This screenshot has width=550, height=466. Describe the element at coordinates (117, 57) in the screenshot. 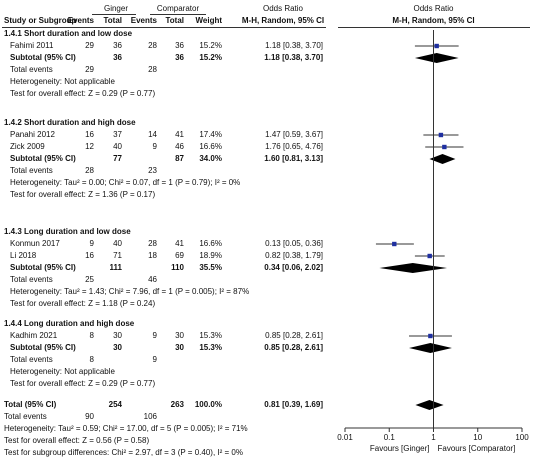

I see `subtotal-total-1: 36` at that location.